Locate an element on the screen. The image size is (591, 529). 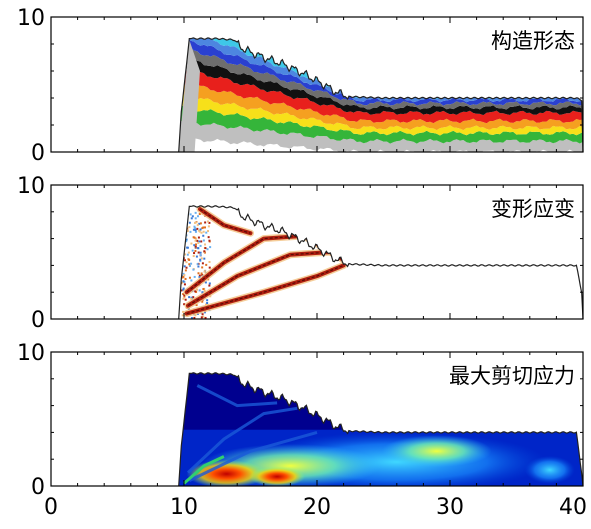
x-tick-label: 20 is located at coordinates (317, 507).